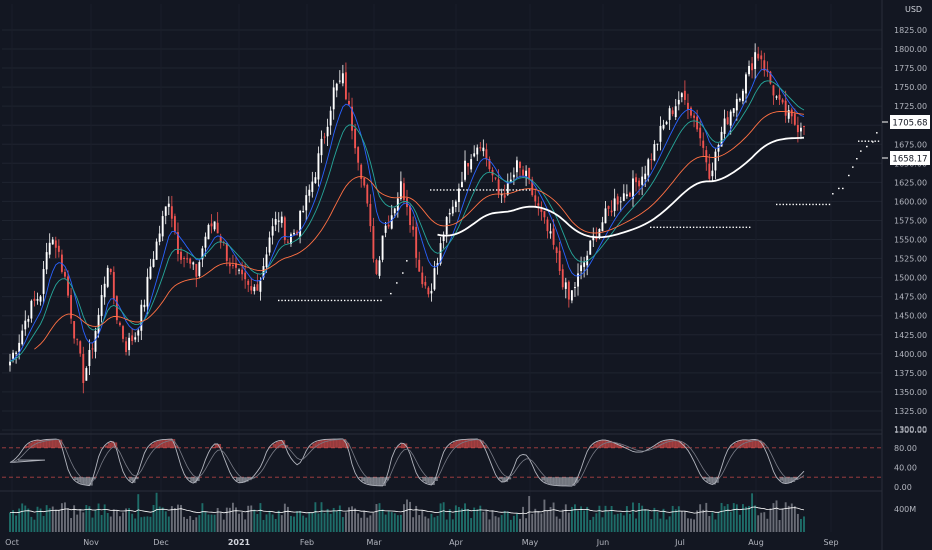  What do you see at coordinates (910, 220) in the screenshot?
I see `y-tick-label-11: 1575.00` at bounding box center [910, 220].